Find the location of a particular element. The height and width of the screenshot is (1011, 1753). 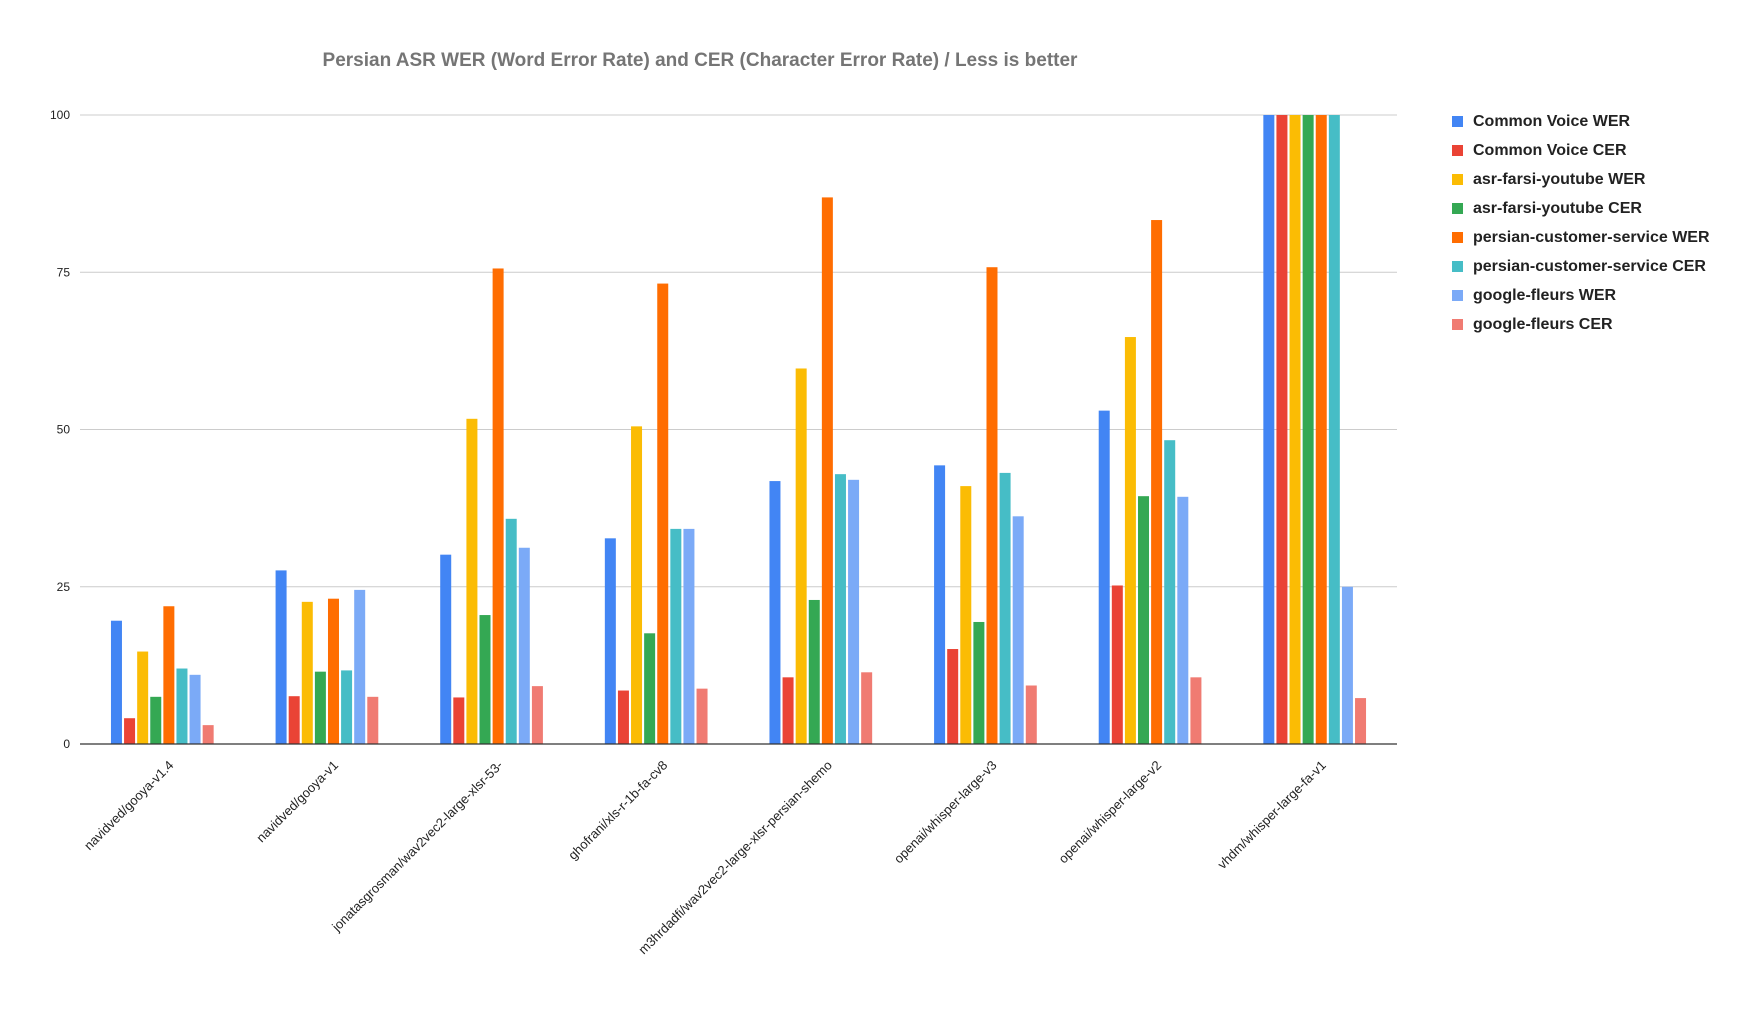

legend-label: asr-farsi-youtube WER is located at coordinates (1559, 179).